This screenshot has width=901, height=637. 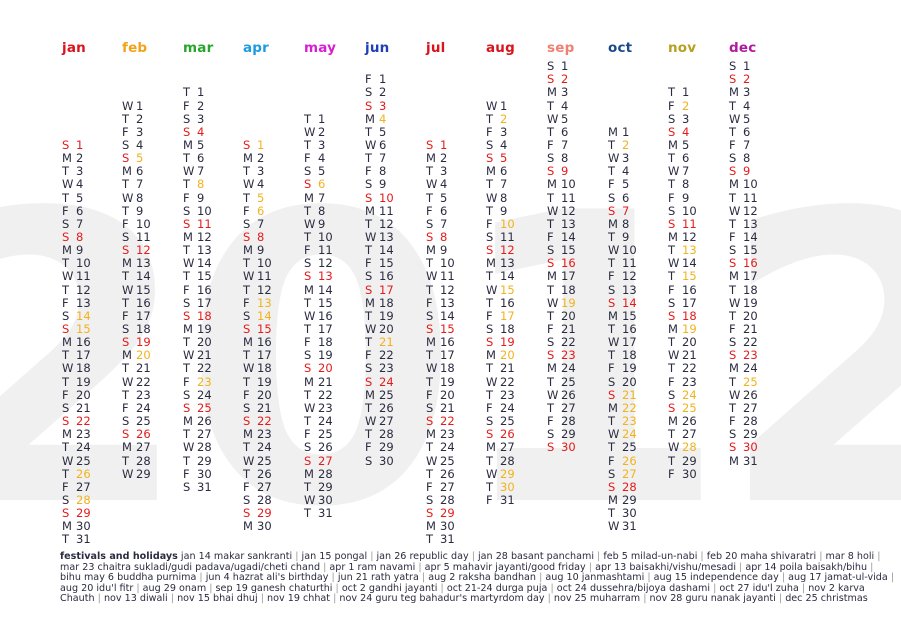 I want to click on day-nov-22: T 22, so click(x=682, y=368).